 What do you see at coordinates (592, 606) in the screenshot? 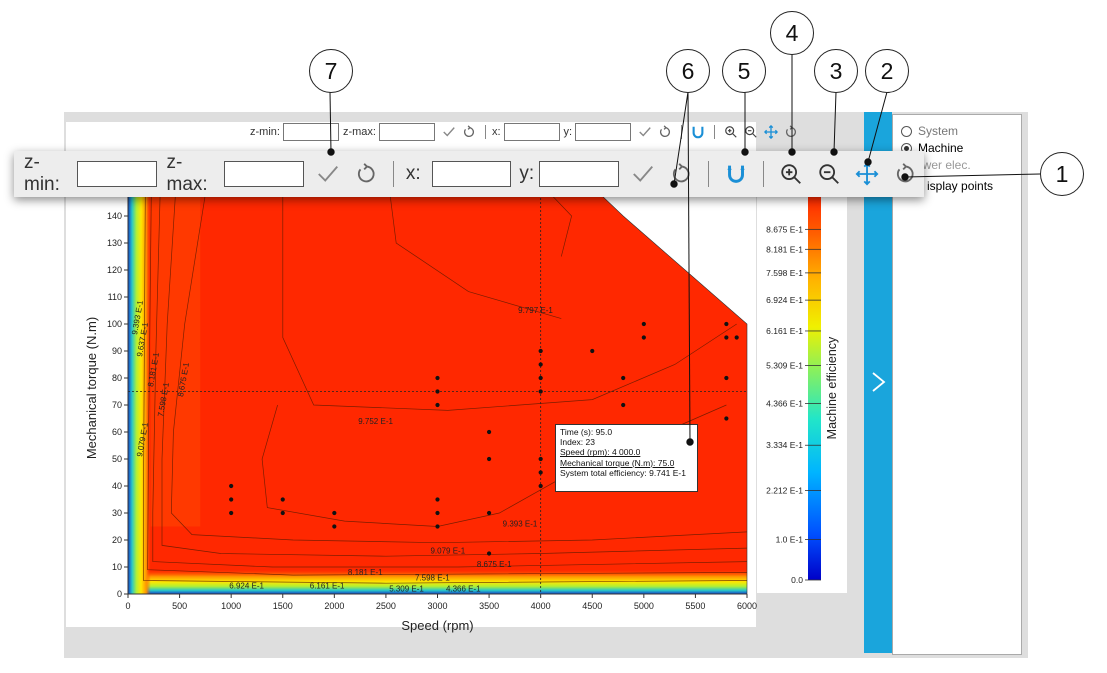
I see `x-tick-label: 4500` at bounding box center [592, 606].